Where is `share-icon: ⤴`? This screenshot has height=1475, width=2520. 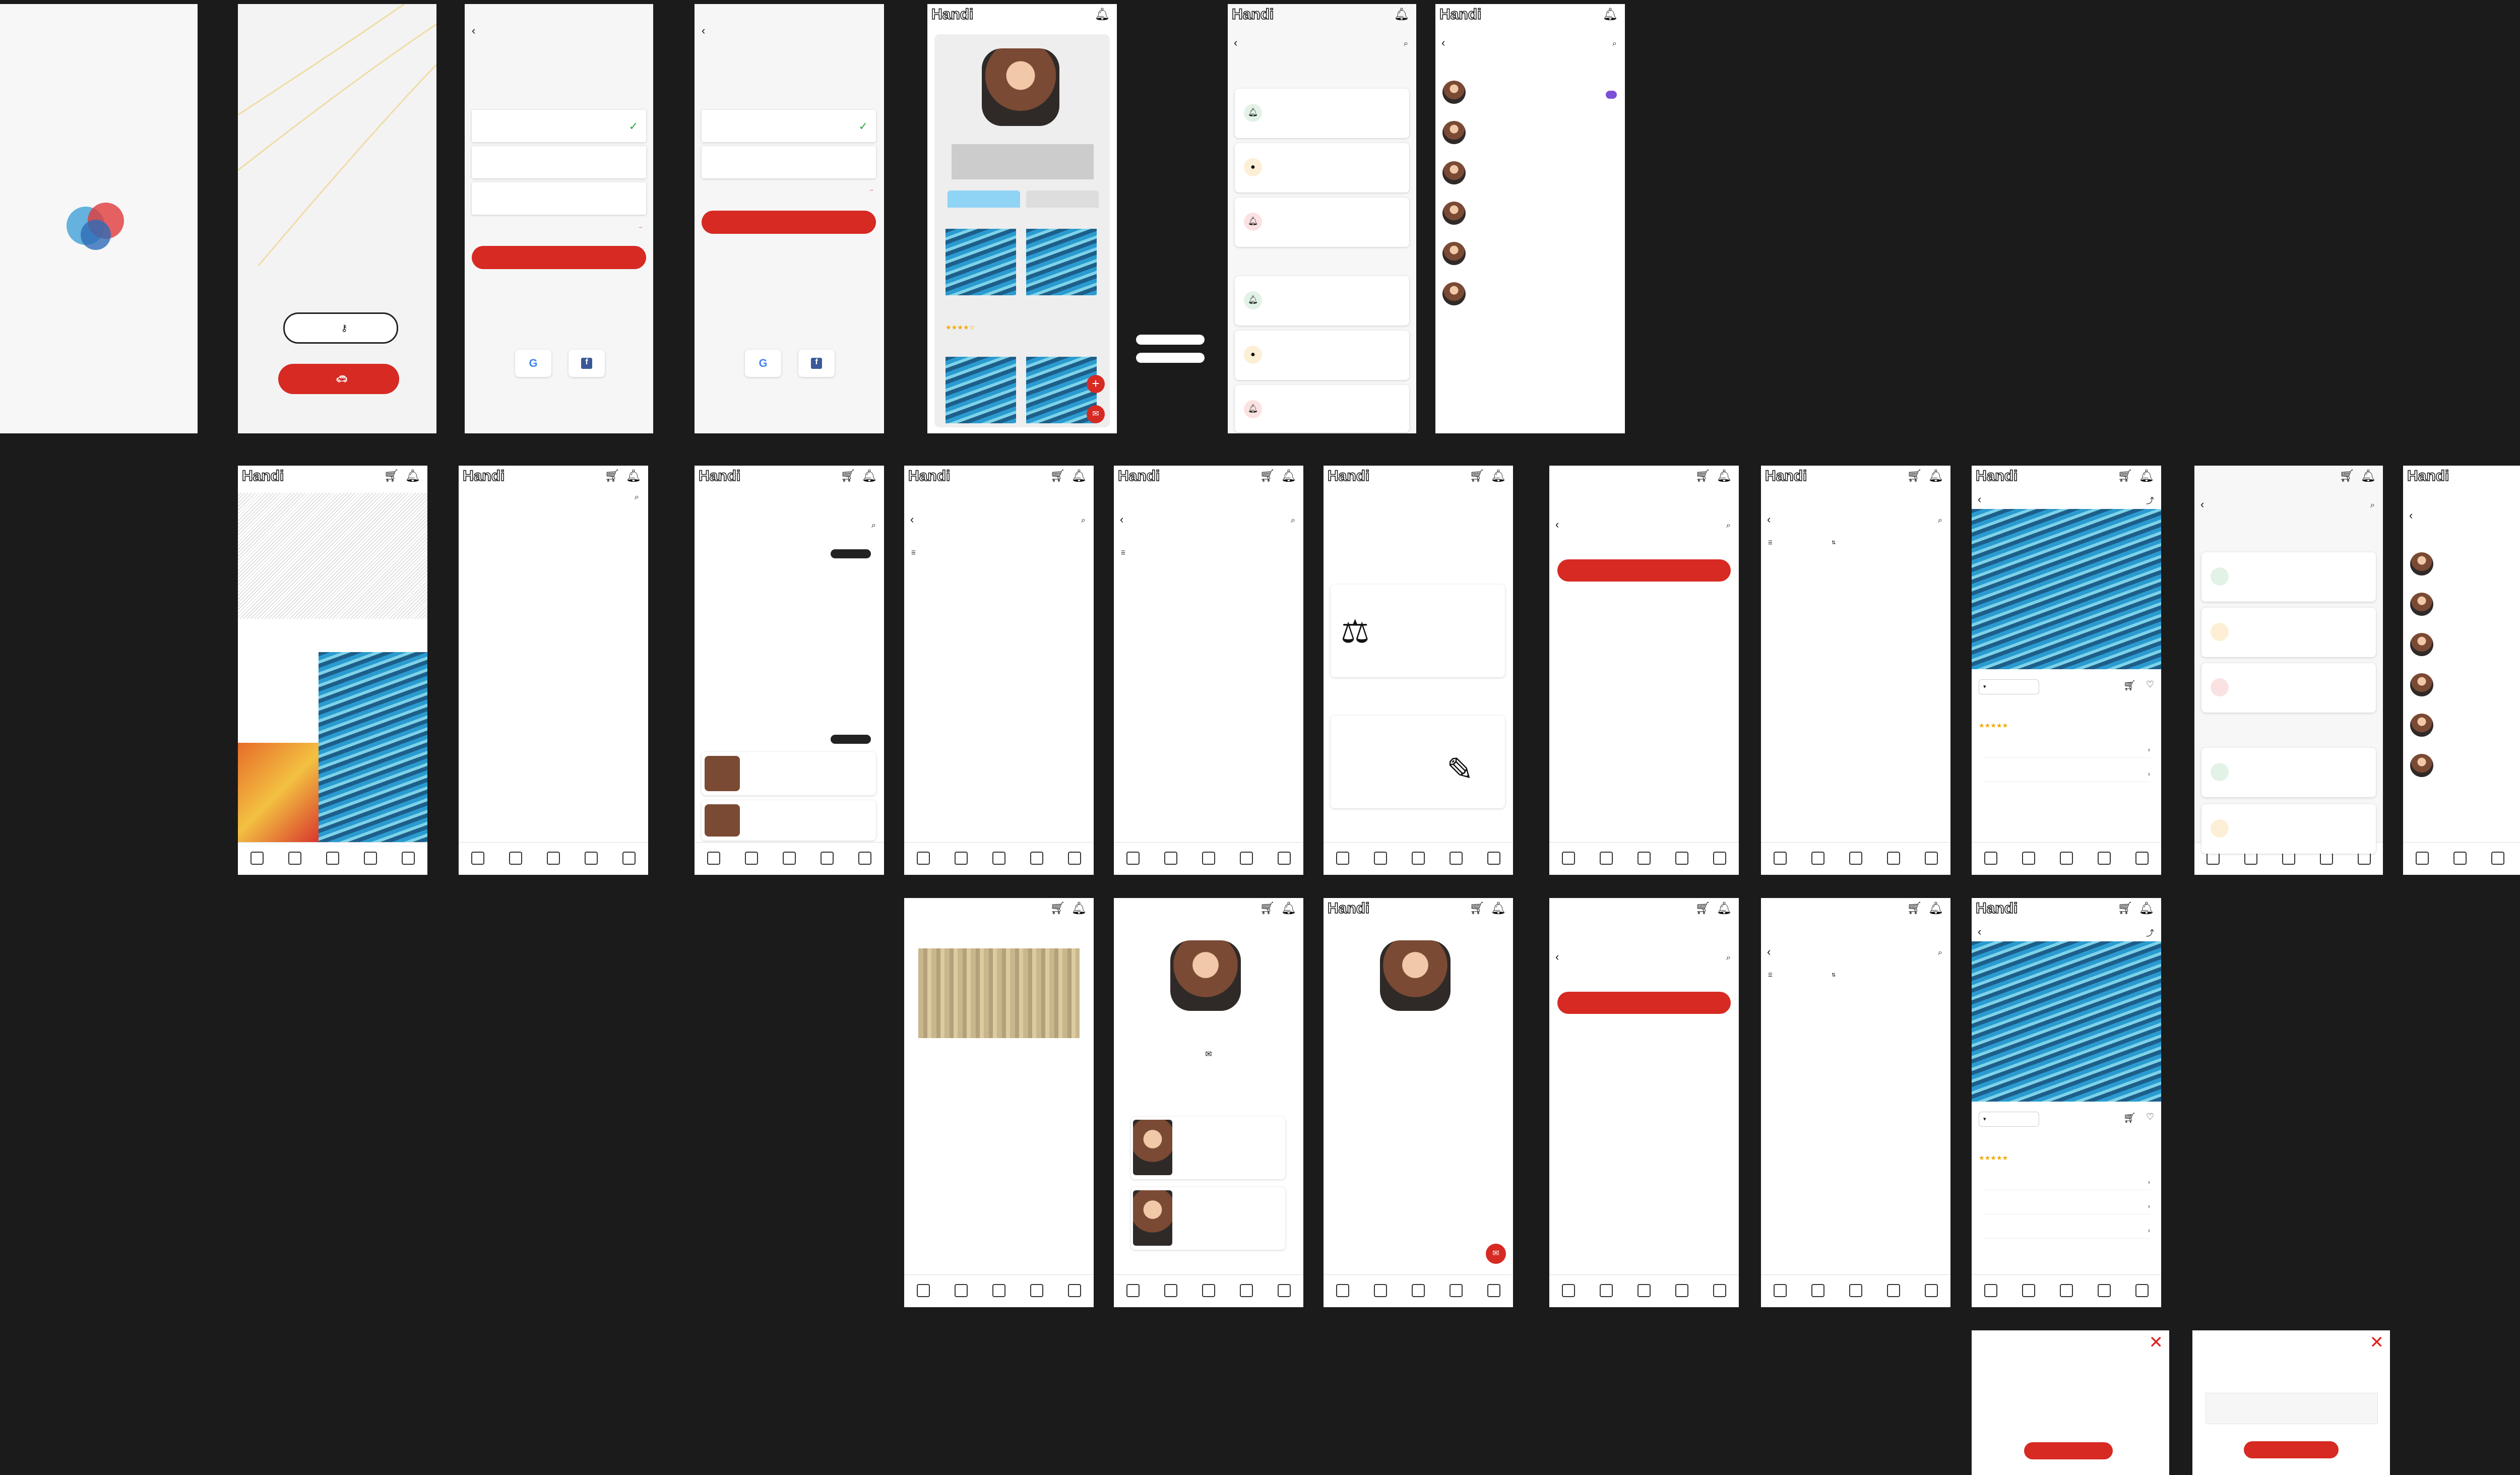
share-icon: ⤴ is located at coordinates (2150, 933).